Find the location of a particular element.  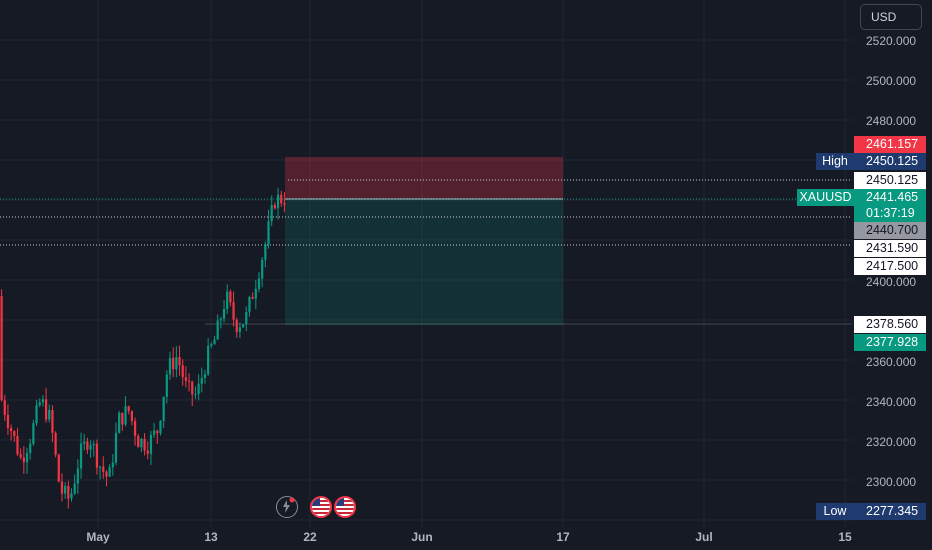

lightning-icon is located at coordinates (289, 505).